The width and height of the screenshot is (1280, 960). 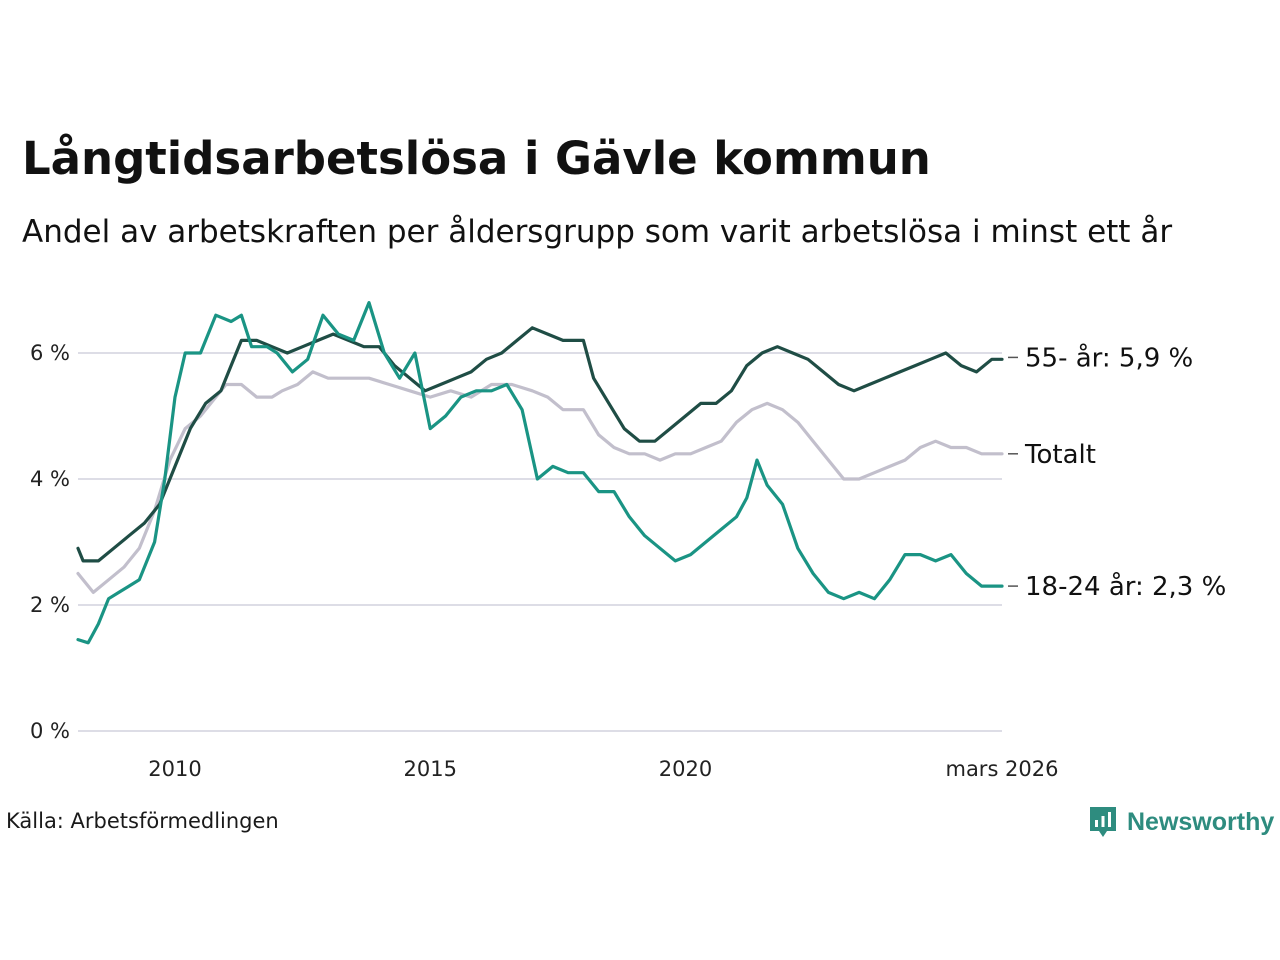 I want to click on y-tick-label: 6 %, so click(x=50, y=353).